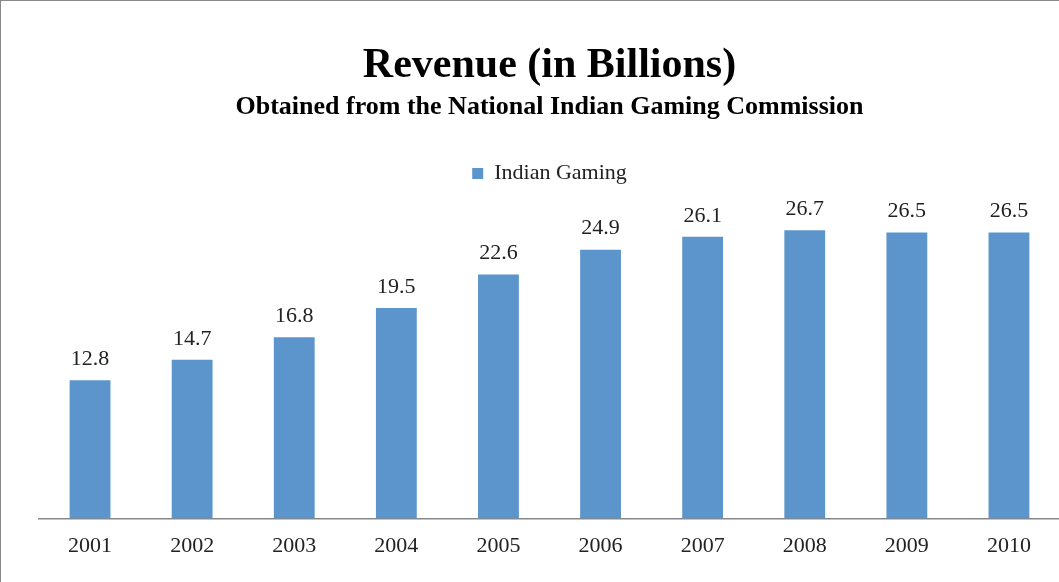 The height and width of the screenshot is (582, 1059). I want to click on data-label: 24.9, so click(600, 227).